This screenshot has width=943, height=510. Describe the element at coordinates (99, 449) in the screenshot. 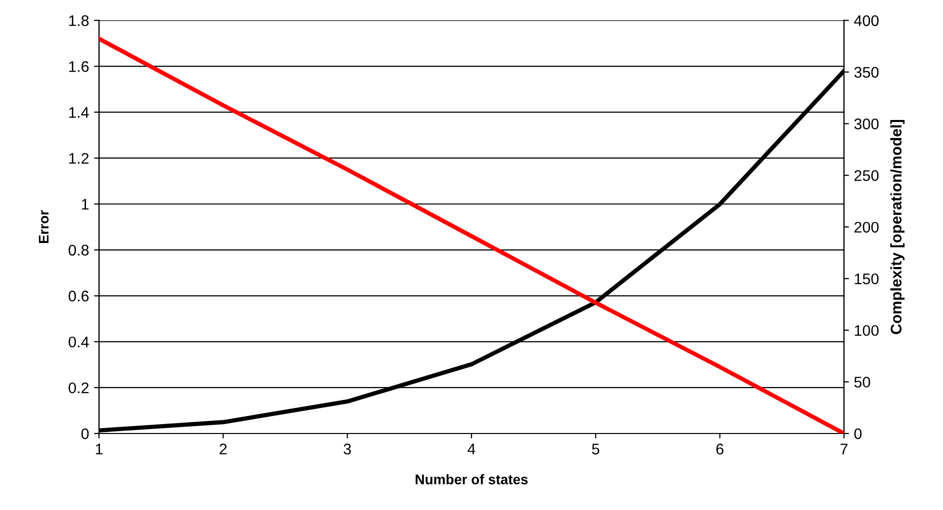

I see `x-tick-label: 1` at that location.